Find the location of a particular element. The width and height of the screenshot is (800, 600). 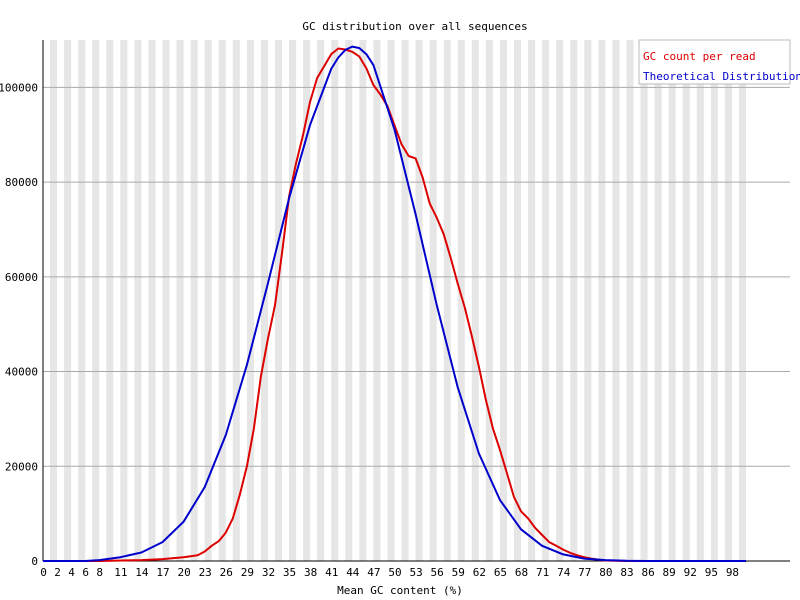

x-tick-label: 80 is located at coordinates (605, 572).